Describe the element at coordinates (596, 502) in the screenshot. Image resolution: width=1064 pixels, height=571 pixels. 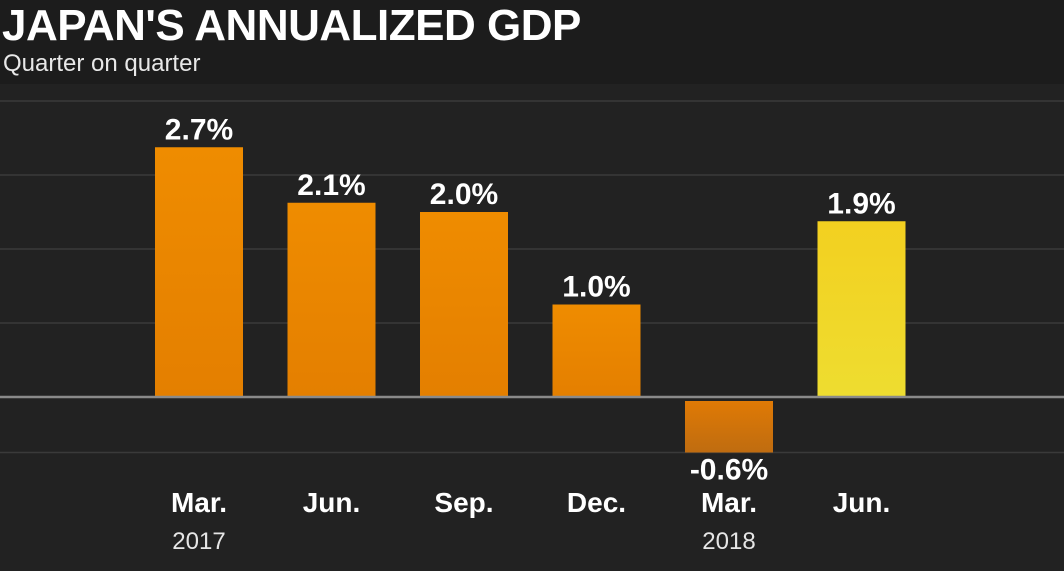
I see `x-tick-label: Dec.` at that location.